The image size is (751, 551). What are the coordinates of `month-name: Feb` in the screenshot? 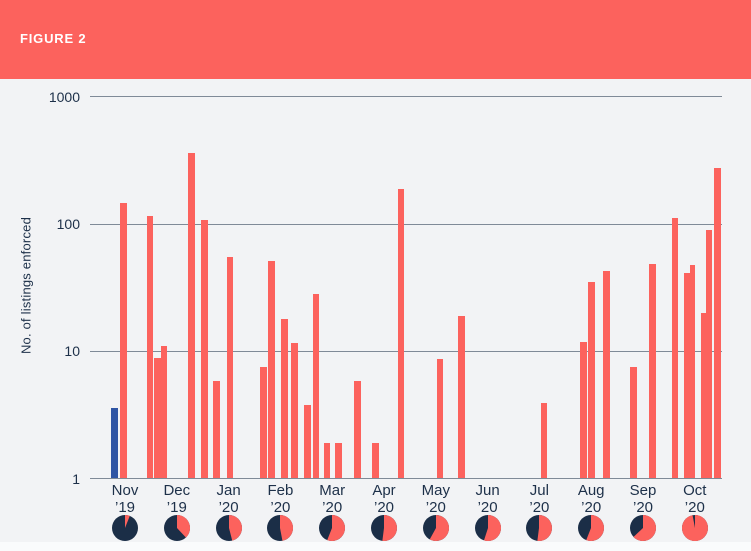 It's located at (280, 490).